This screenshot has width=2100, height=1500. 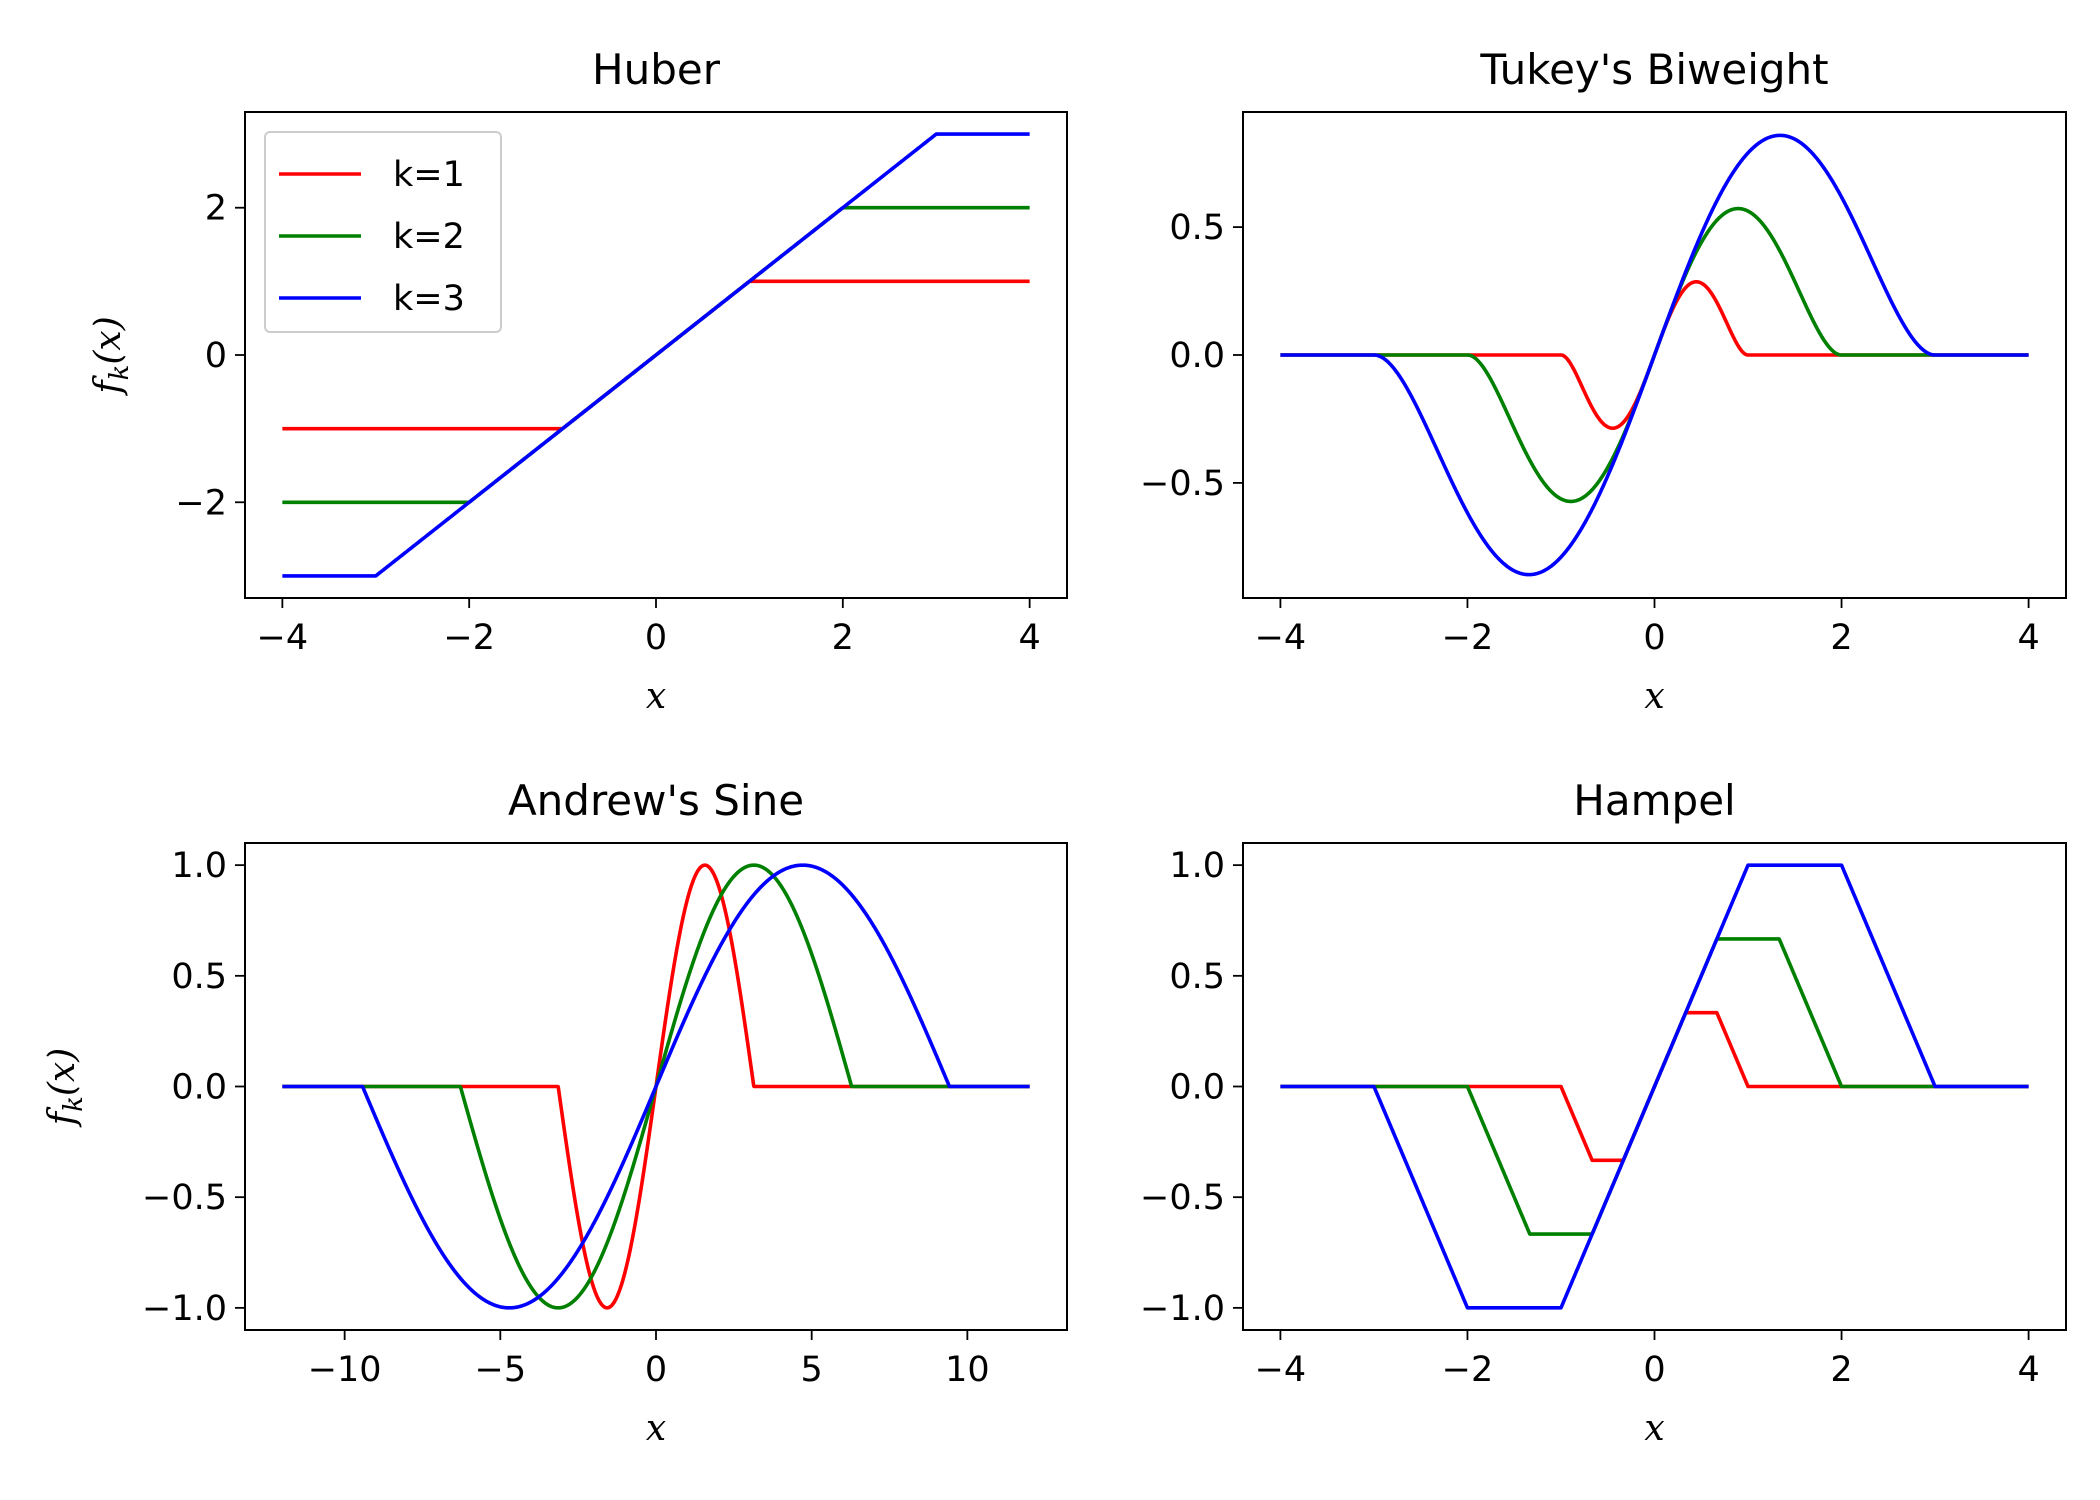 I want to click on subplot-title: Andrew's Sine, so click(x=656, y=800).